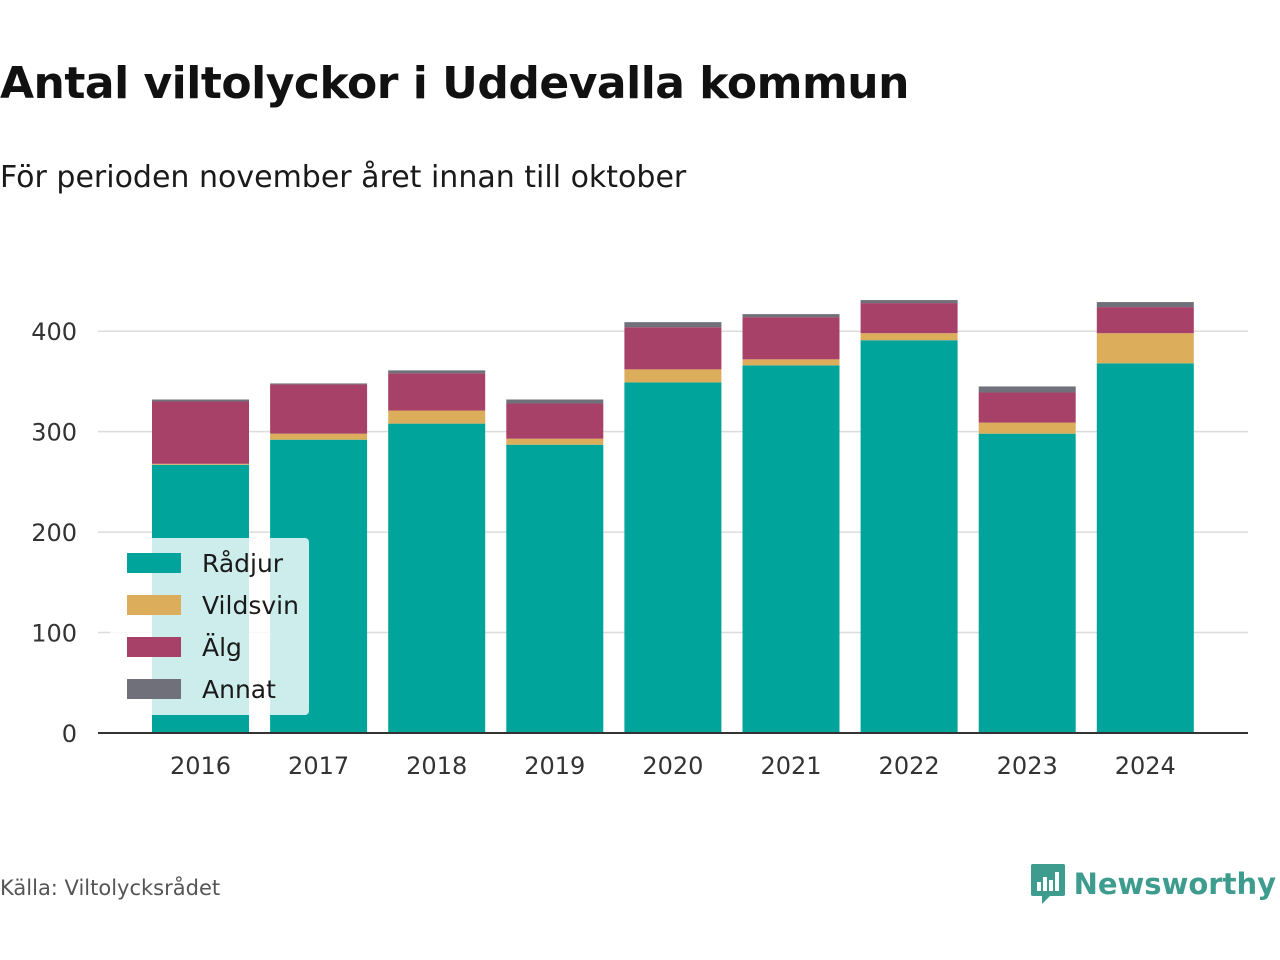  I want to click on x-tick-label-2024: 2024, so click(1145, 766).